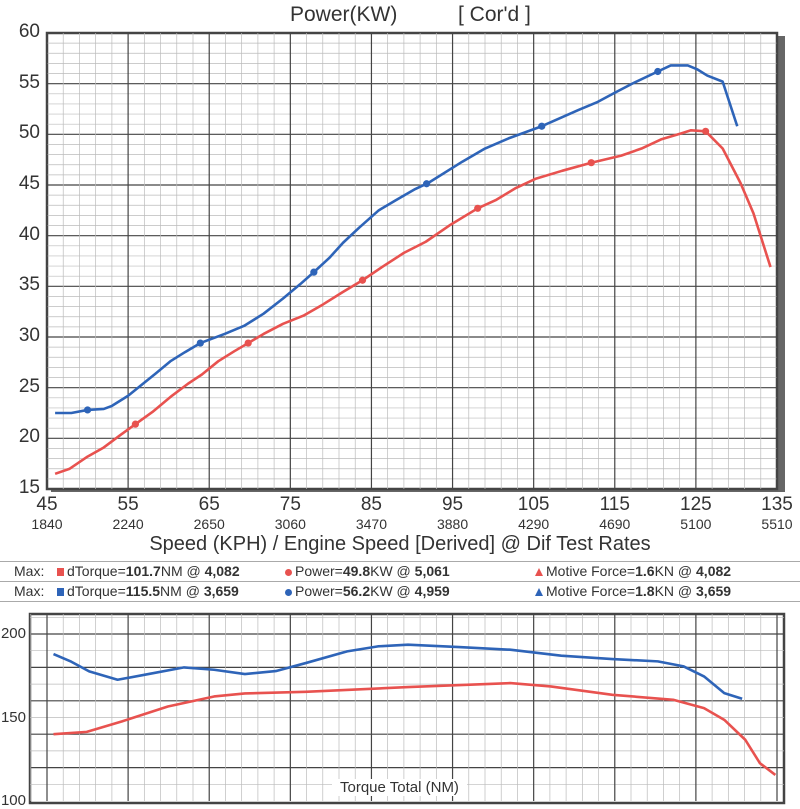  Describe the element at coordinates (290, 504) in the screenshot. I see `x-tick-label: 75` at that location.